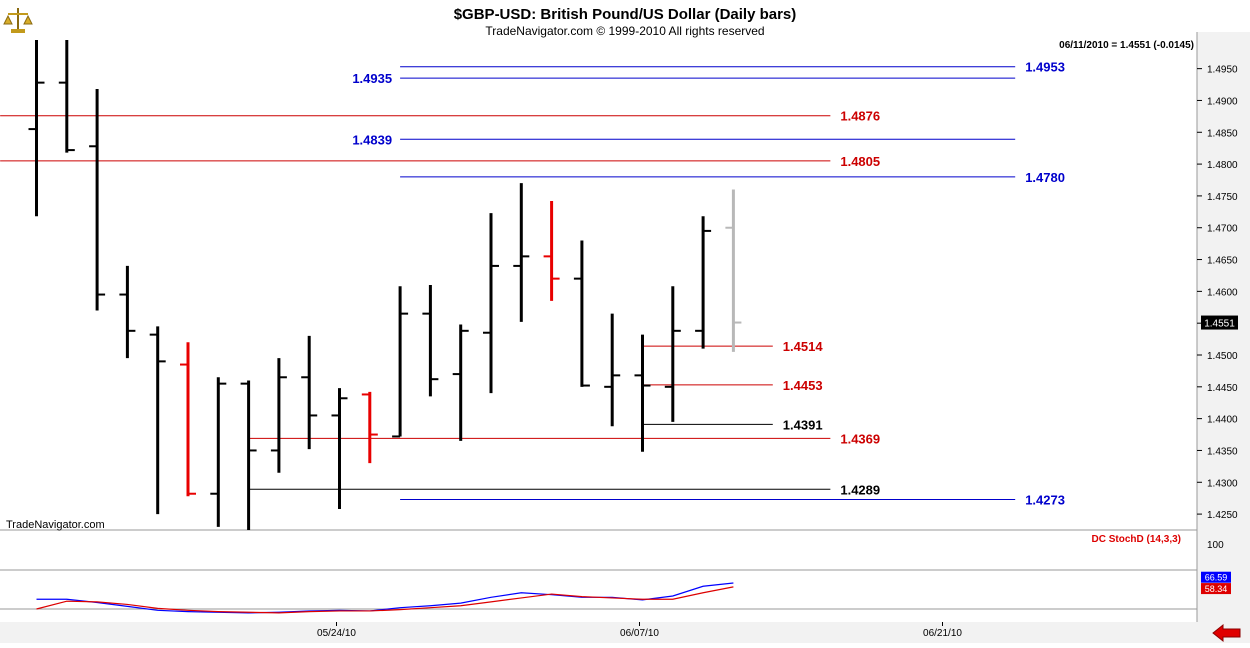 This screenshot has width=1250, height=648. I want to click on price-tick-label: 1.4450, so click(1222, 388).